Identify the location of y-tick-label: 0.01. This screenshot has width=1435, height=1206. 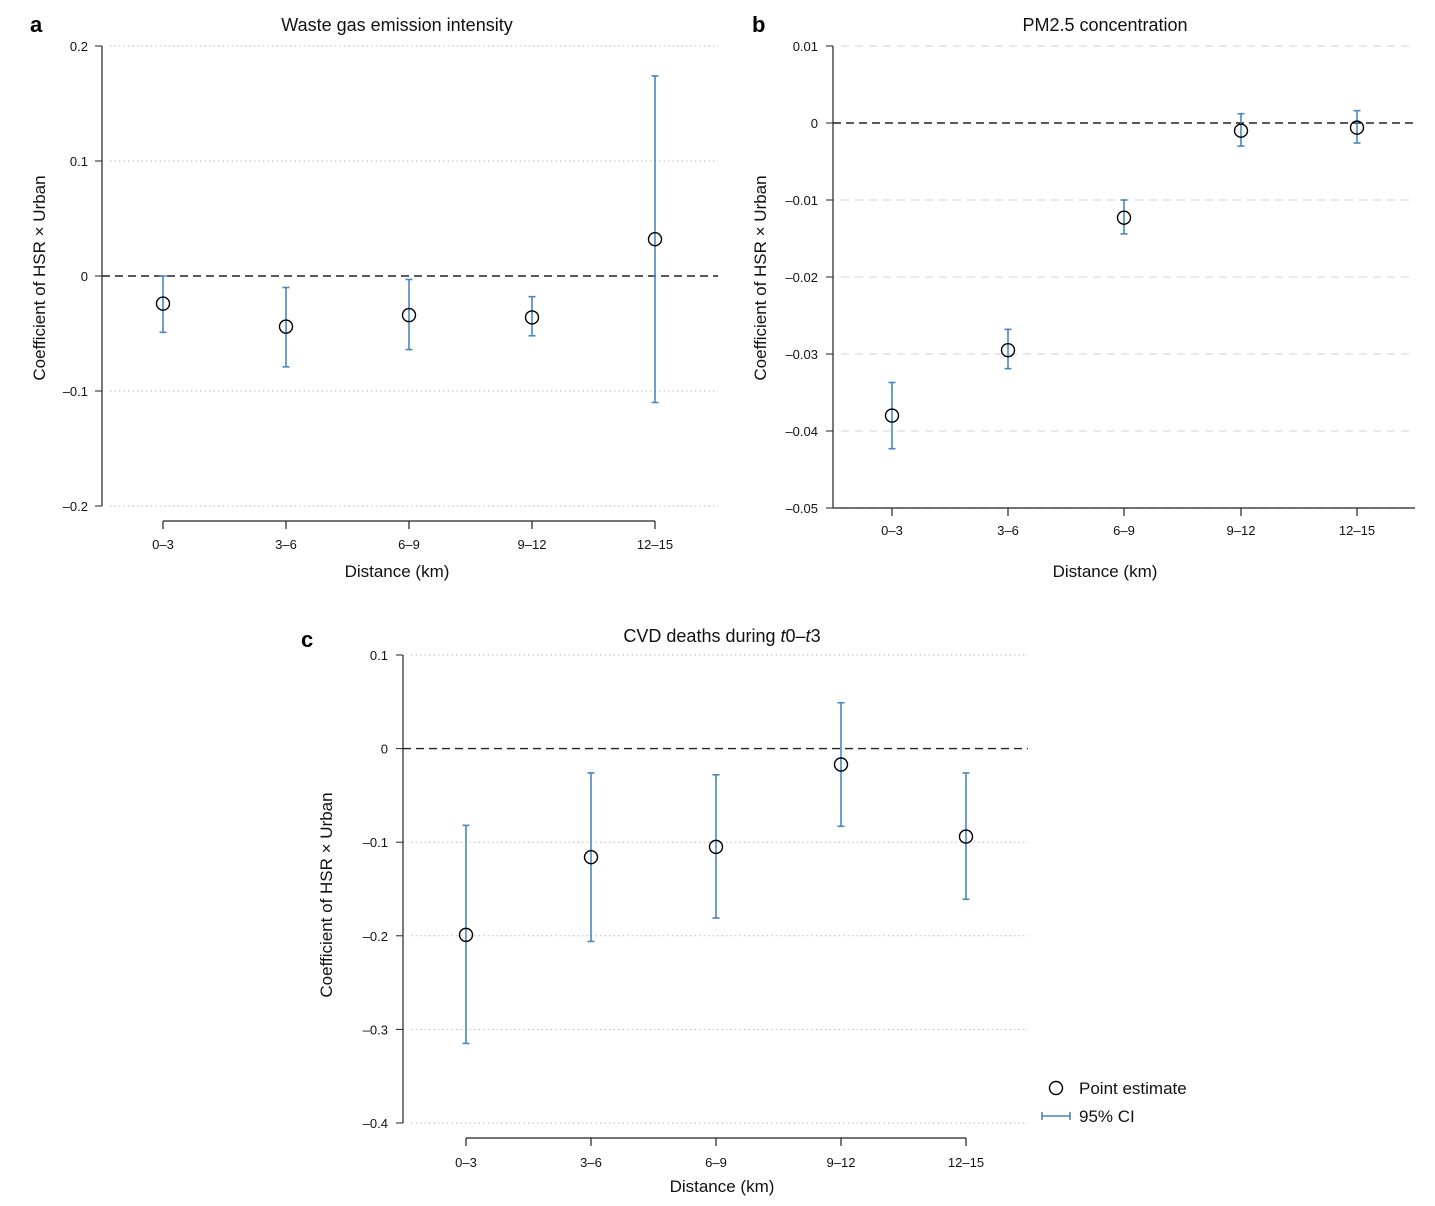
(805, 46).